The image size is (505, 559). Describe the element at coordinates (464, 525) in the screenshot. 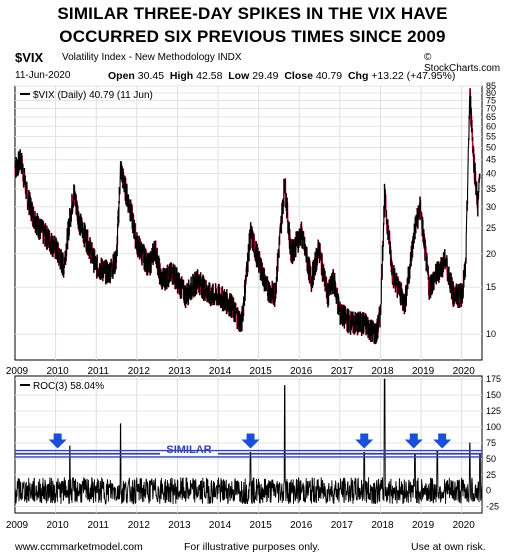

I see `roc-x-tick-label: 2020` at that location.